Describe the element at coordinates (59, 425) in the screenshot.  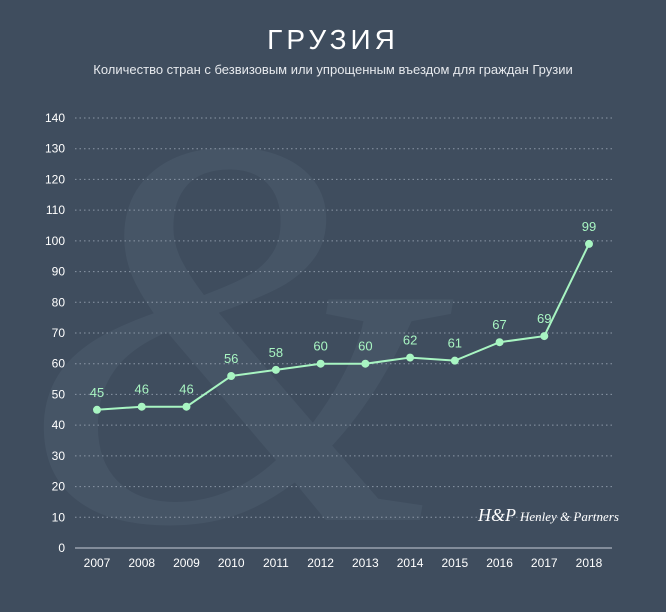
I see `y-tick-label: 40` at that location.